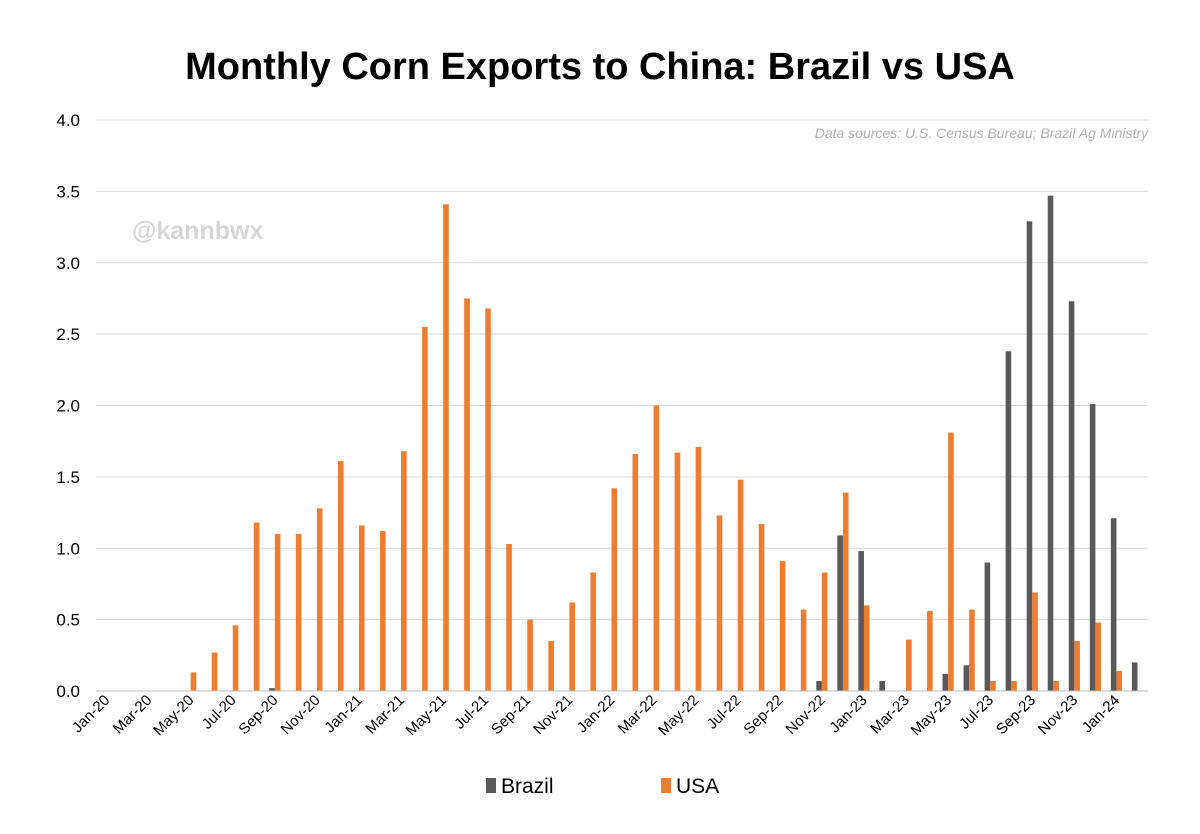  I want to click on x-tick-label: Sep-21, so click(511, 715).